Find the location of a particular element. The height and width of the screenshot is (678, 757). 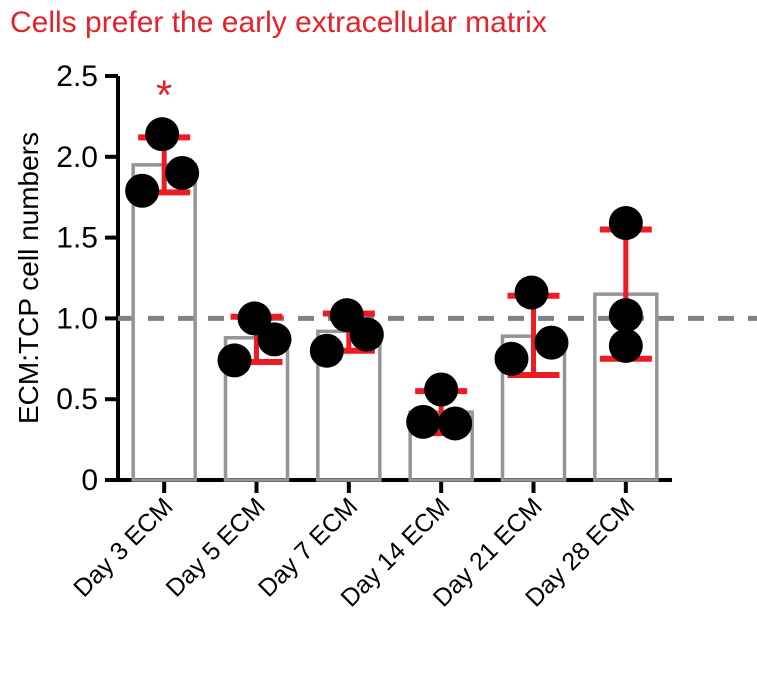

y-axis-tick-label: 1.5 is located at coordinates (77, 238).